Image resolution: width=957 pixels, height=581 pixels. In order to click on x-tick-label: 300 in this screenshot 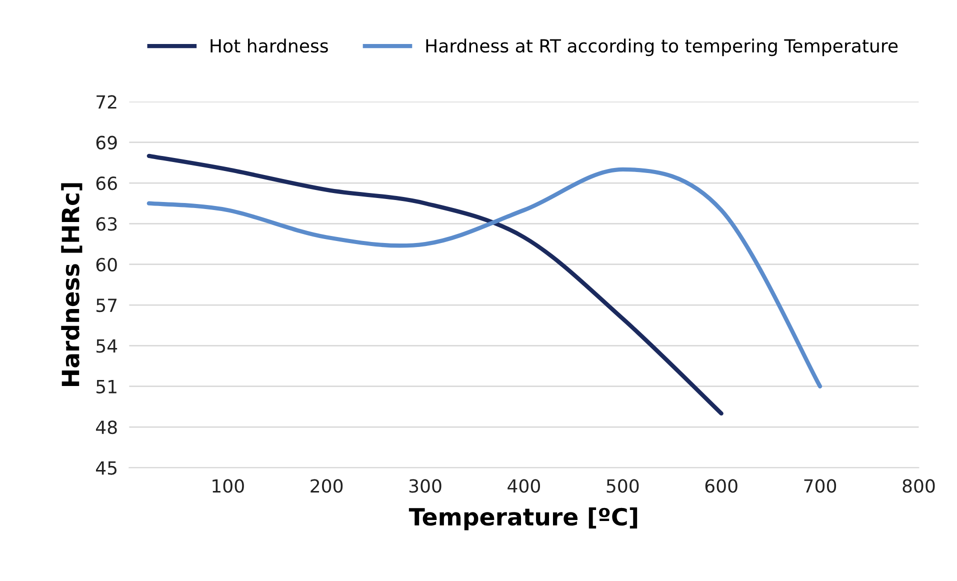, I will do `click(425, 486)`.